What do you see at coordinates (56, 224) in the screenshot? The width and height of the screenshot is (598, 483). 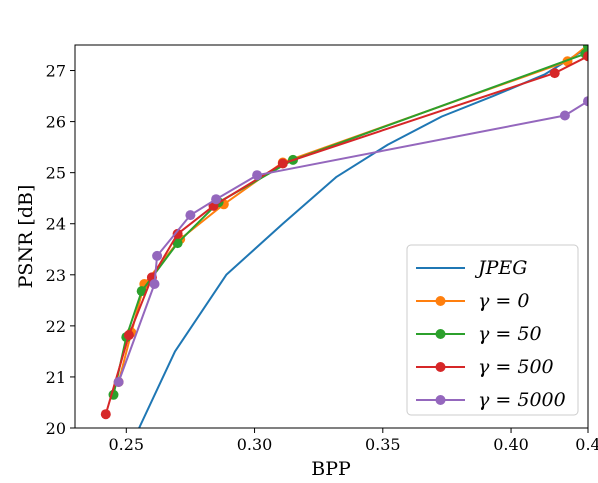 I see `y-tick-label: 24` at bounding box center [56, 224].